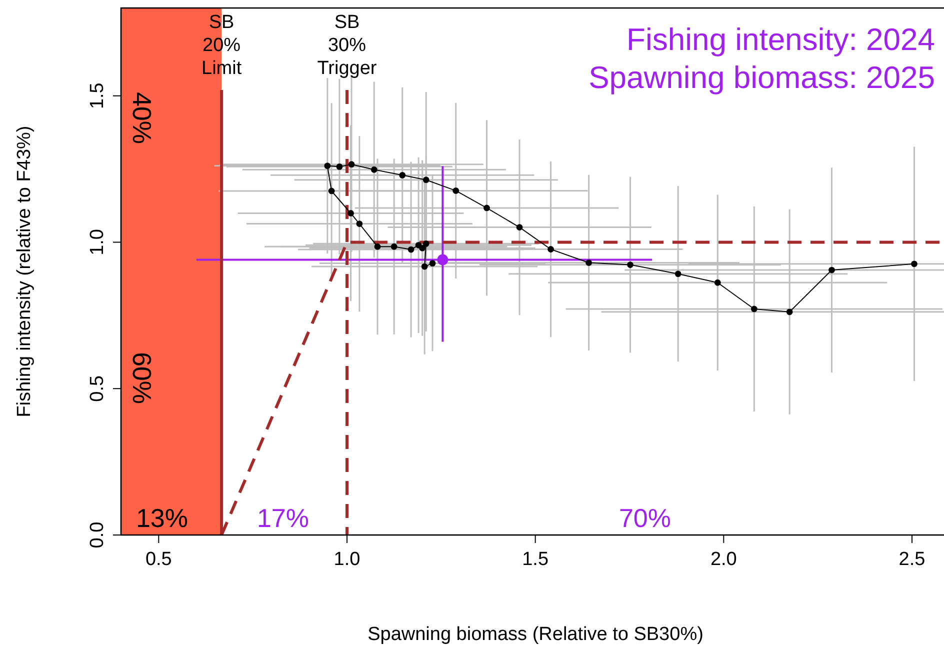 This screenshot has width=944, height=650. I want to click on y-axis-title: Fishing intensity (relative to F43%), so click(24, 272).